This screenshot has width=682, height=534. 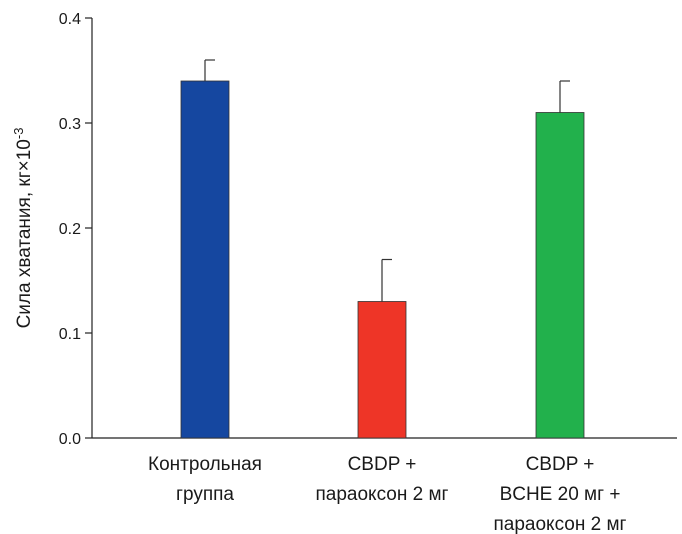 I want to click on y-tick-label: 0.0, so click(x=70, y=439).